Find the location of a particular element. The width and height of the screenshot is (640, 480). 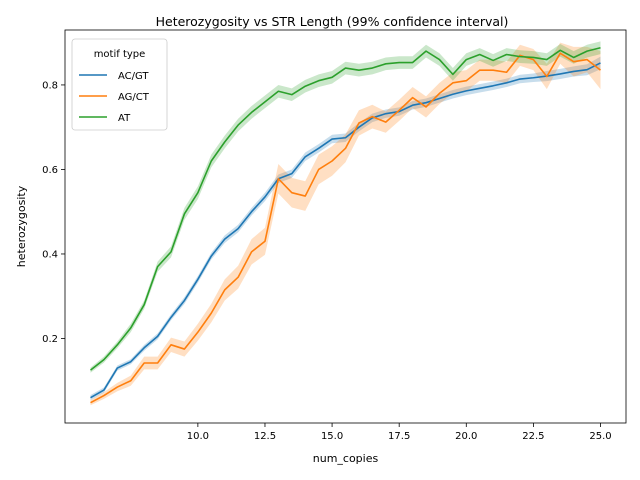

legend-label-at: AT is located at coordinates (124, 118).